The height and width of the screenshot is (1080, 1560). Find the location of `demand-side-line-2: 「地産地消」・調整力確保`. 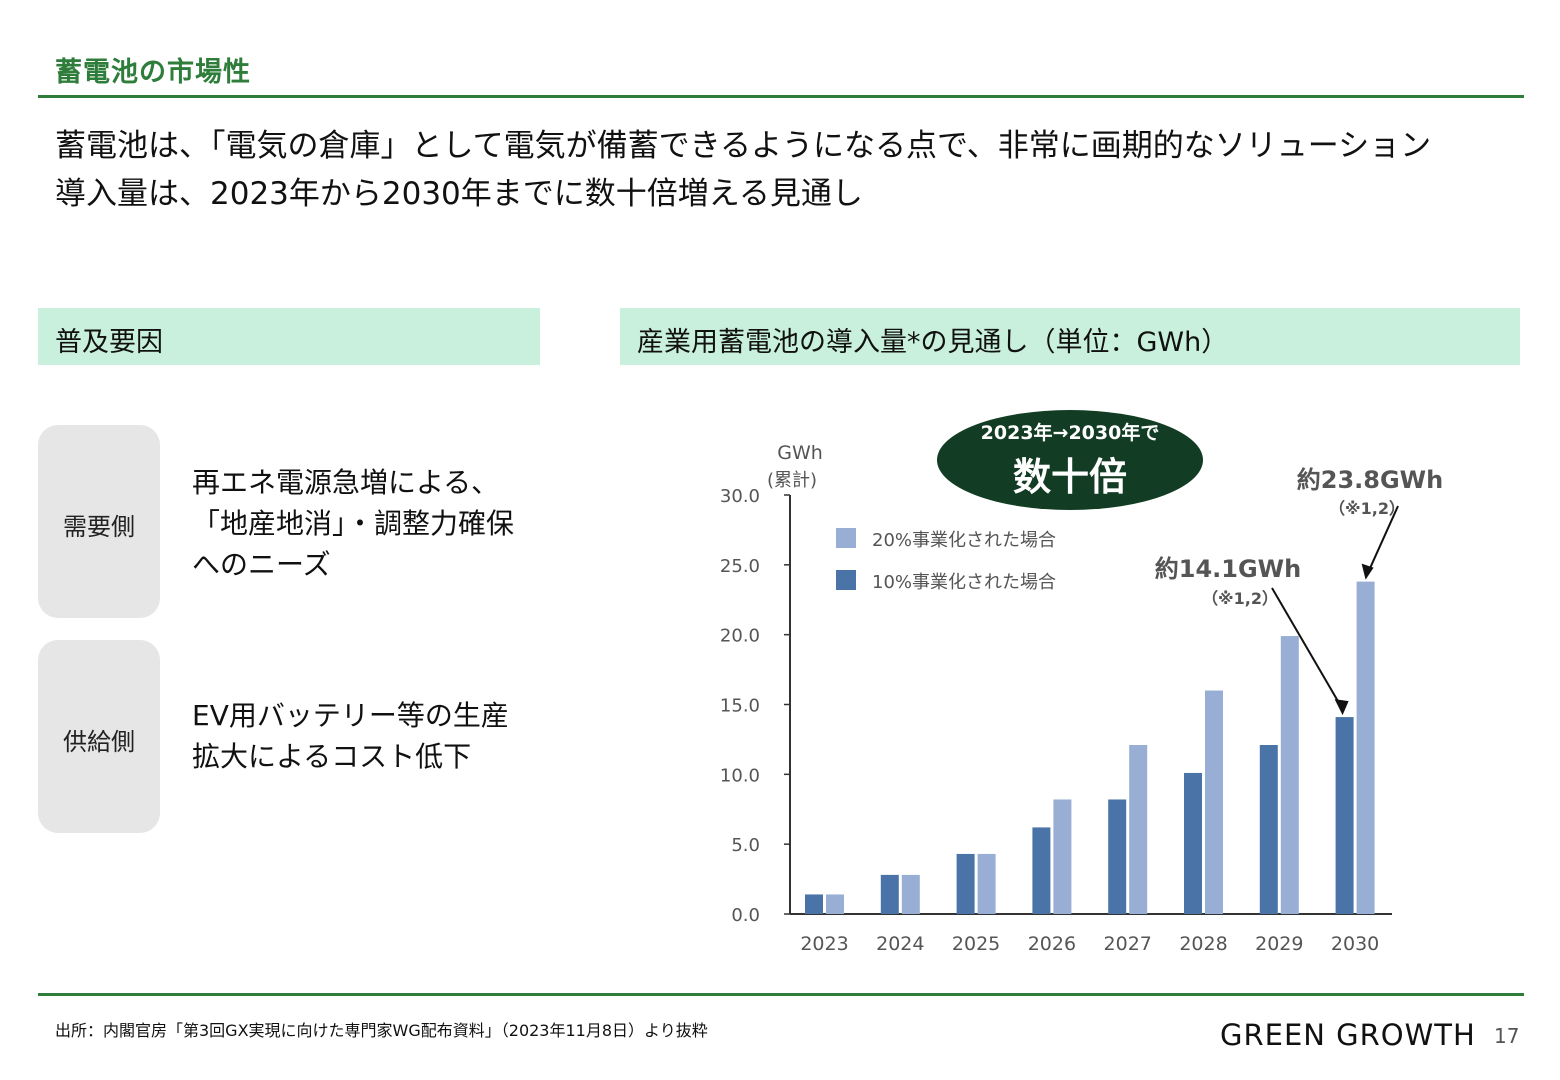

demand-side-line-2: 「地産地消」・調整力確保 is located at coordinates (353, 523).